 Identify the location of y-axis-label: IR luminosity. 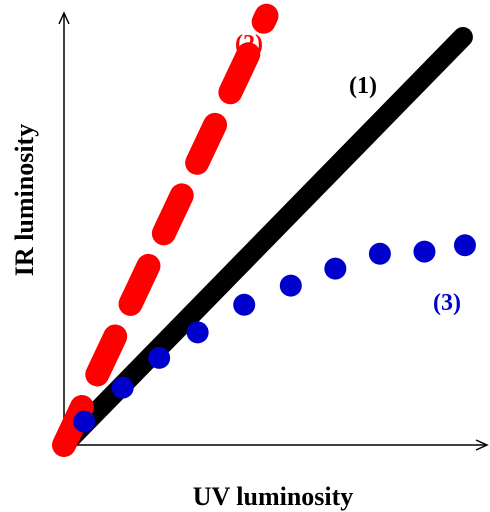
(24, 200).